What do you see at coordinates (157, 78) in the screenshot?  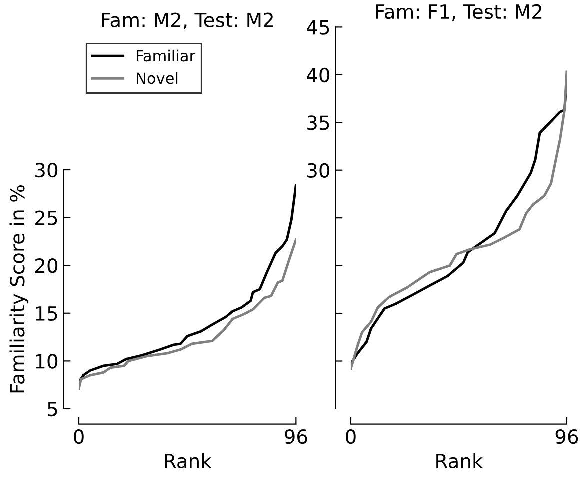 I see `legend-label: Novel` at bounding box center [157, 78].